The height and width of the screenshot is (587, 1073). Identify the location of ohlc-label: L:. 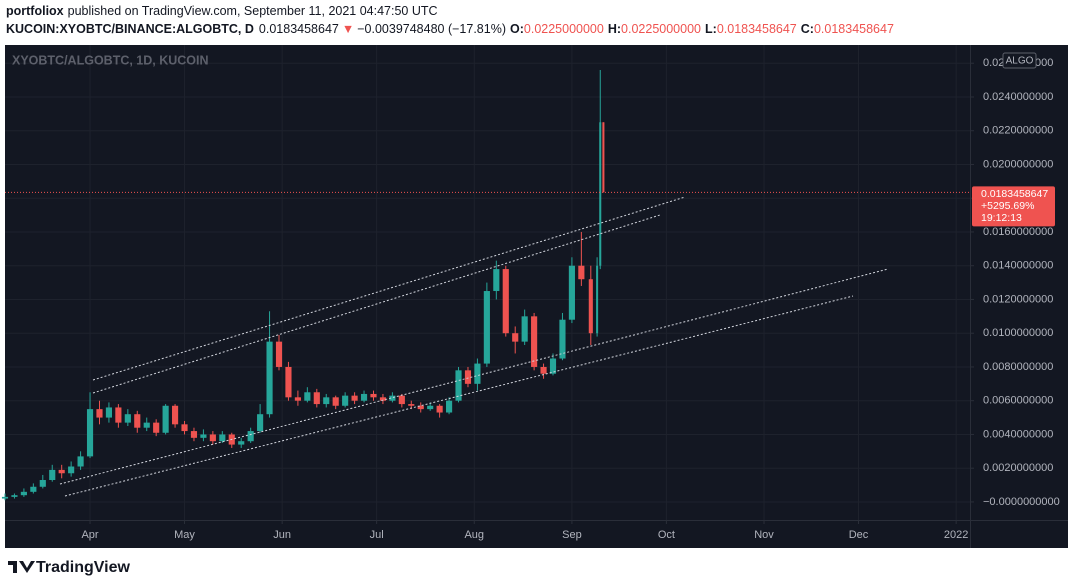
(711, 29).